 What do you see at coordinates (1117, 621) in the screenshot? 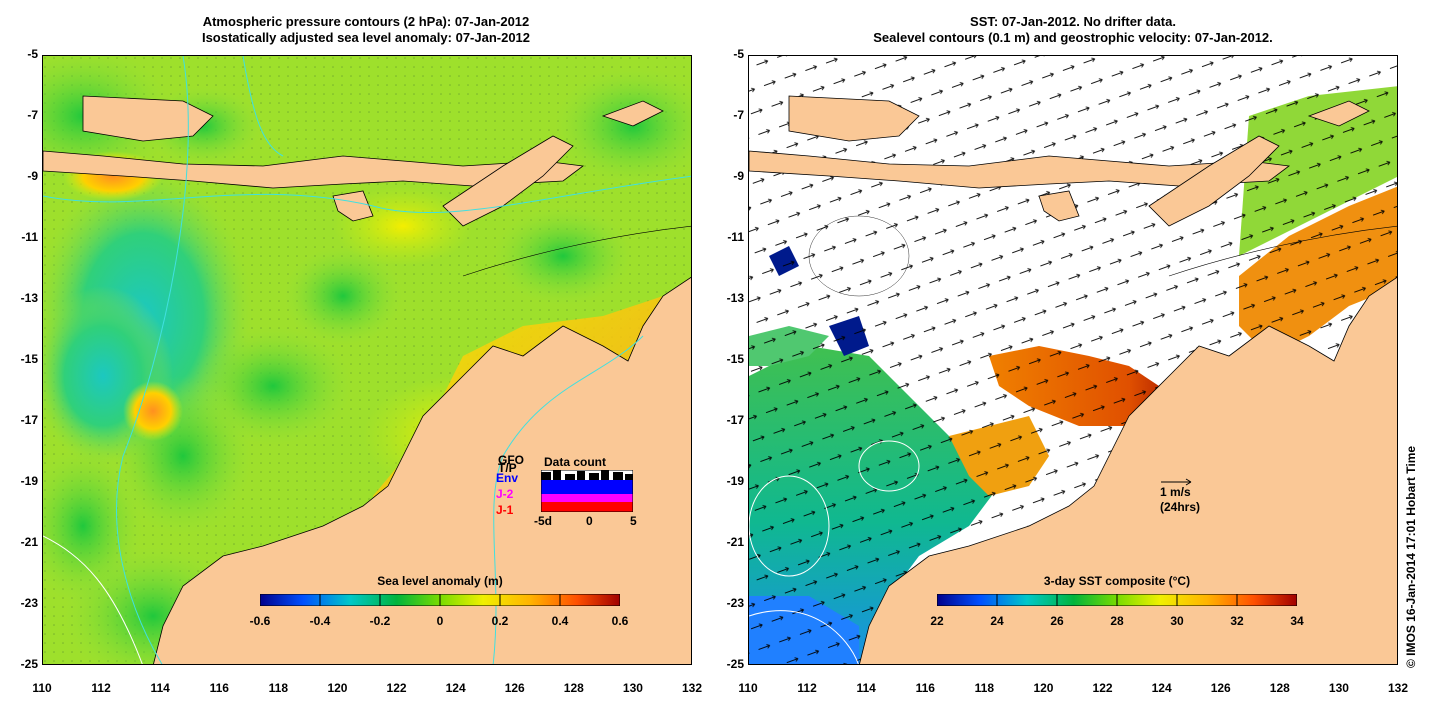
I see `right-cb-tick: 28` at bounding box center [1117, 621].